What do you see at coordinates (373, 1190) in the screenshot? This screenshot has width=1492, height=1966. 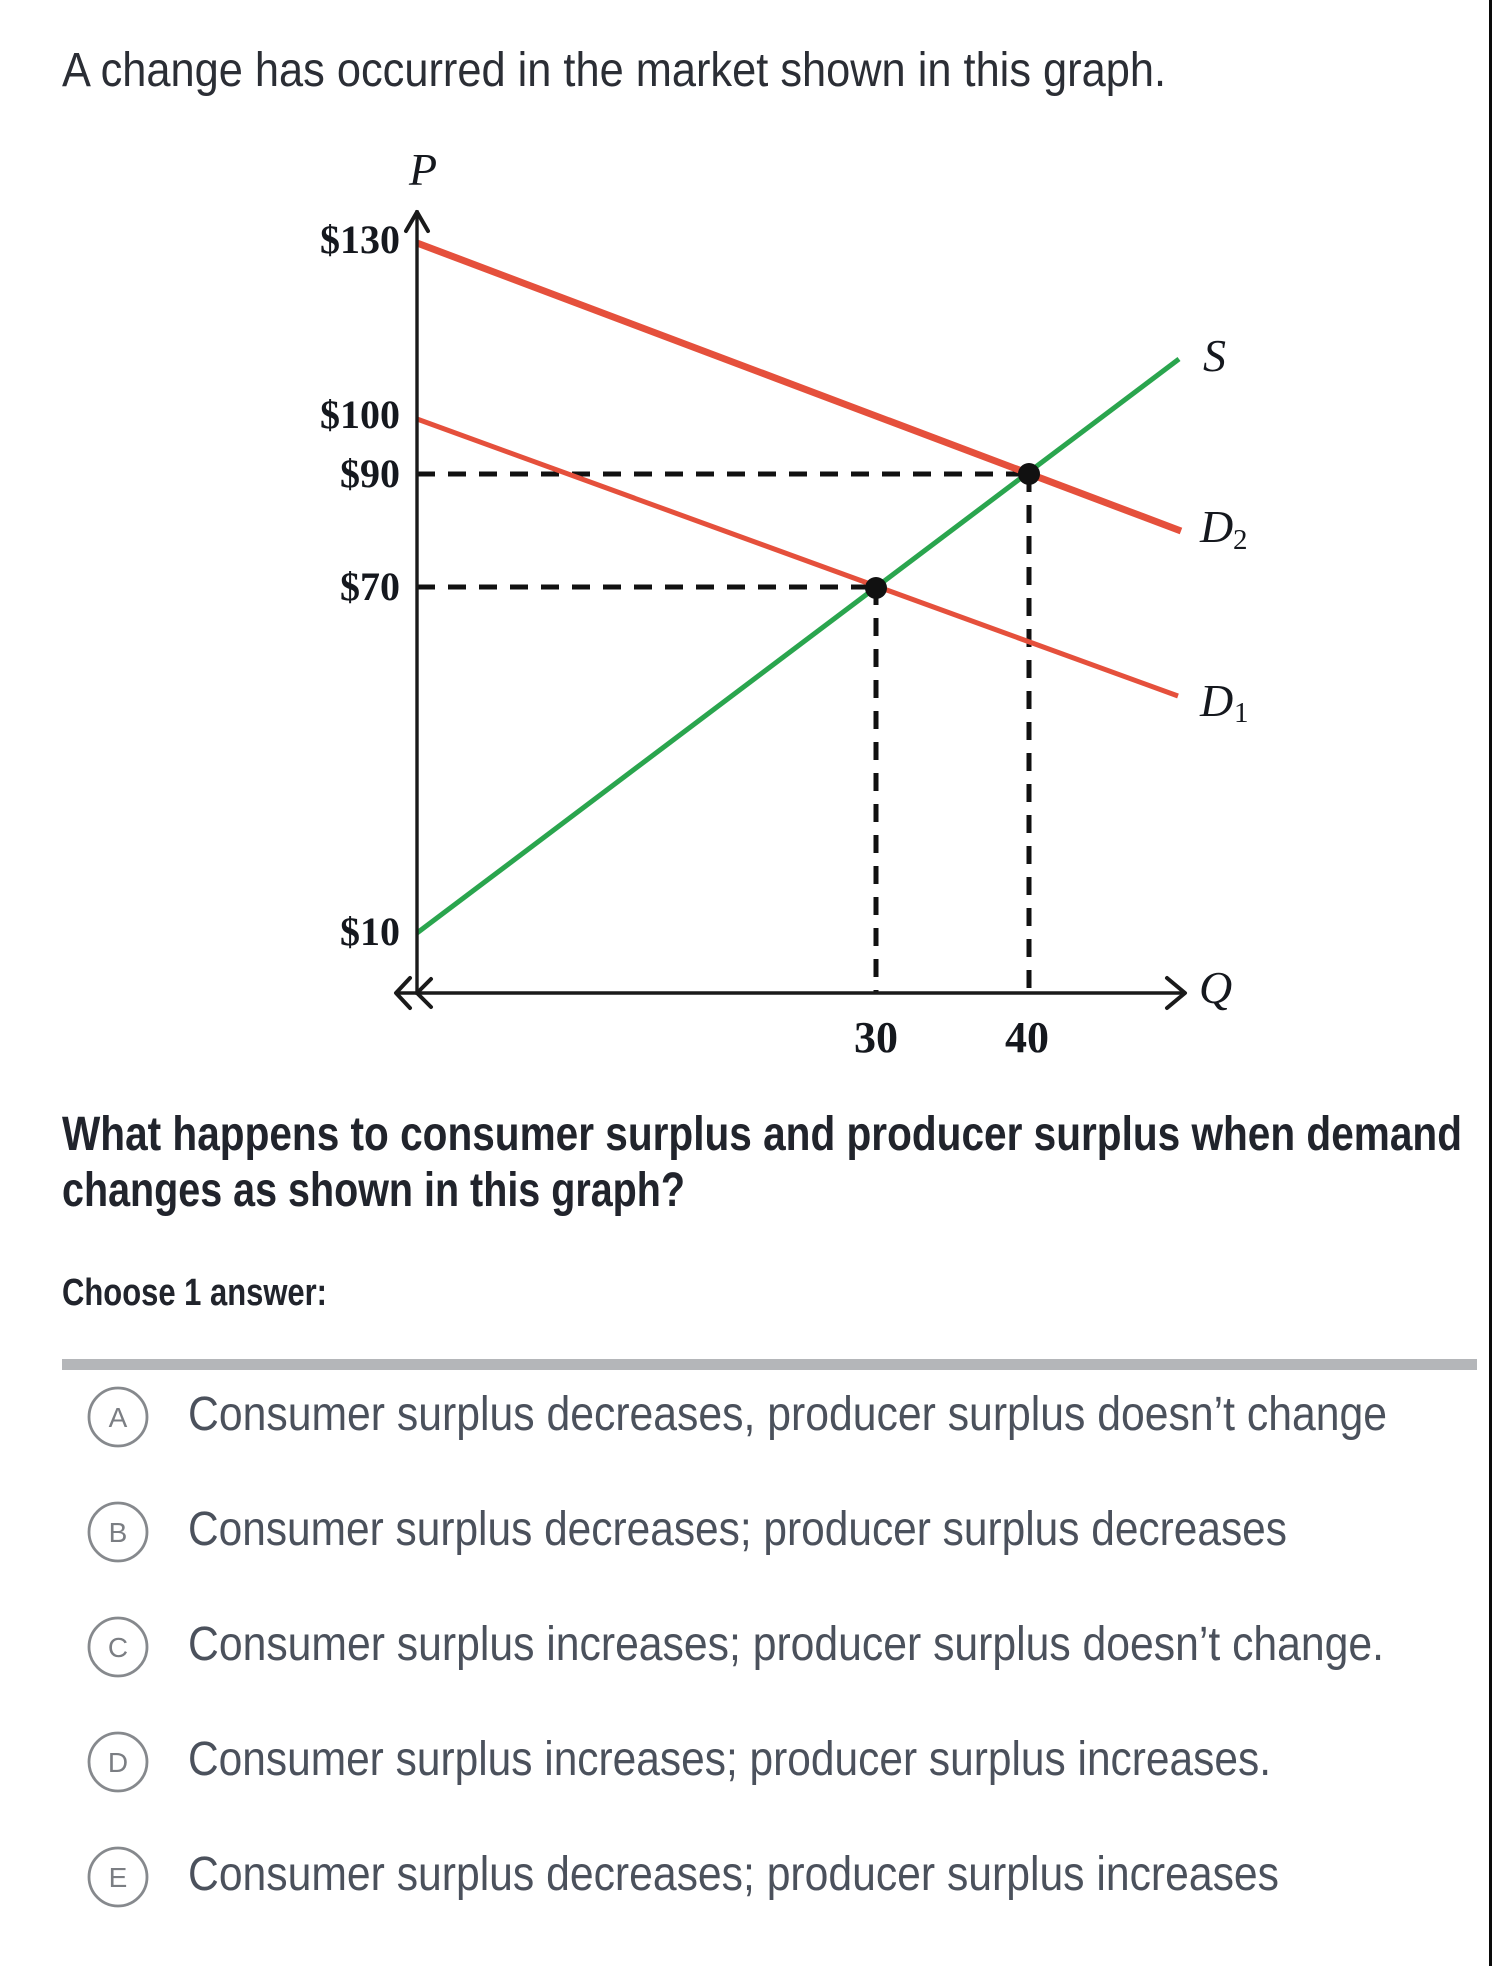 I see `svg-text:changes as shown in this graph: changes as shown in this graph?` at bounding box center [373, 1190].